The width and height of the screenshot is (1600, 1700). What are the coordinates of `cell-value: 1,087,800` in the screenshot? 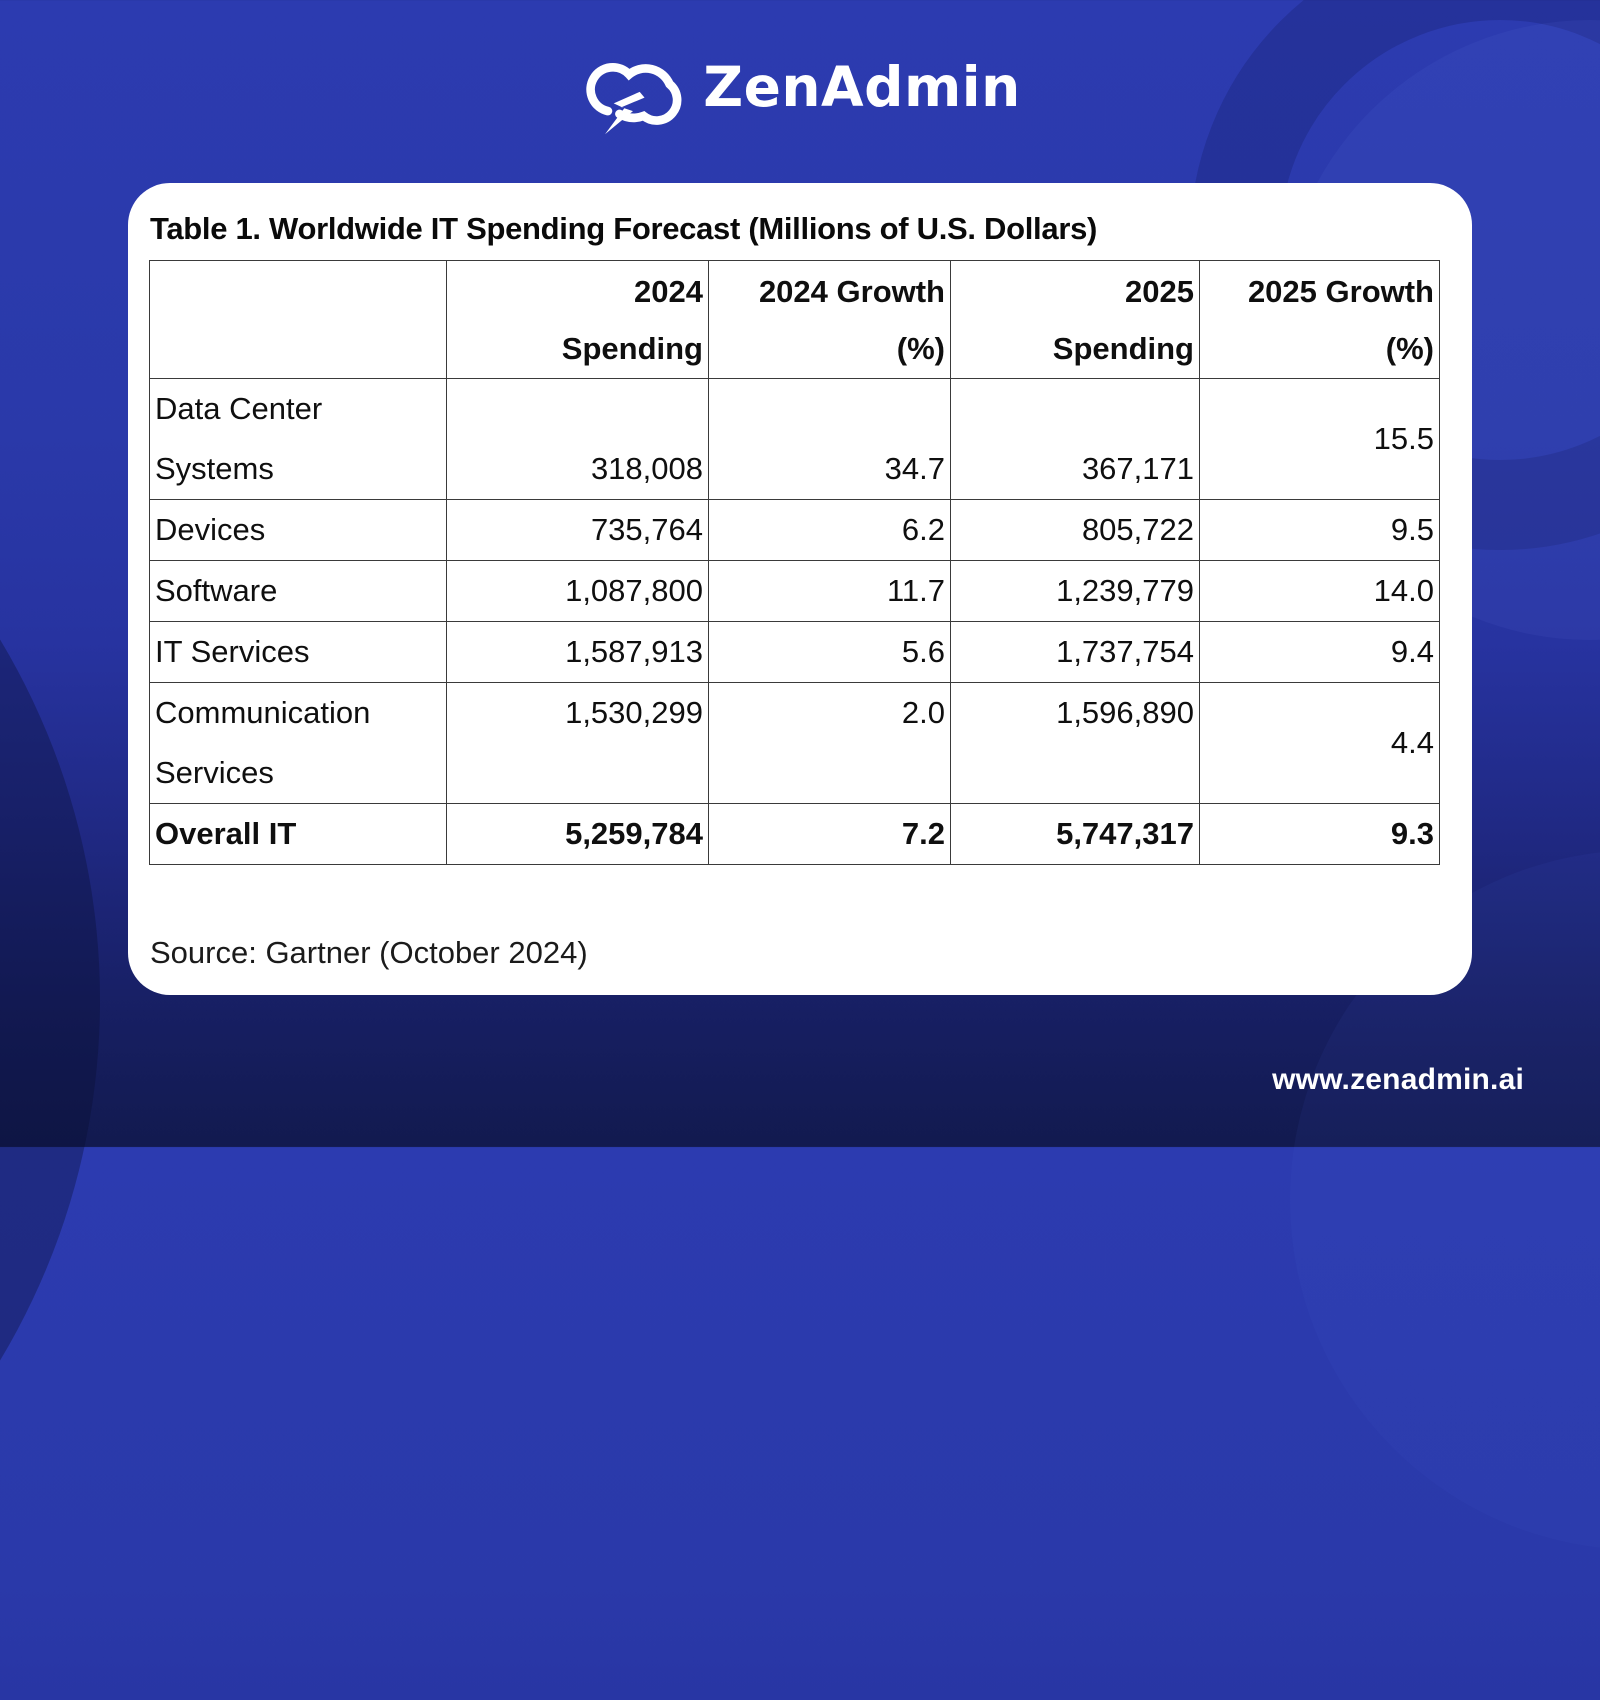 It's located at (577, 591).